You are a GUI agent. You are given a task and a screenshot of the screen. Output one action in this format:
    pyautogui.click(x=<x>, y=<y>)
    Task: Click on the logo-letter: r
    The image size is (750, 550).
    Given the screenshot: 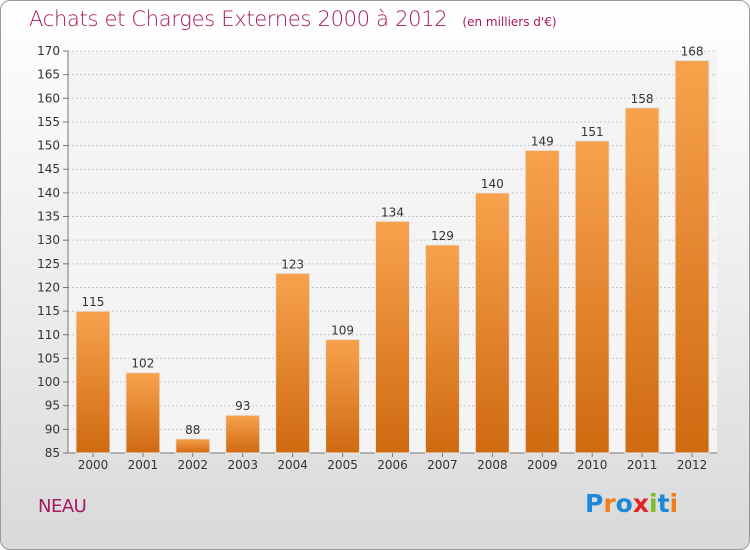 What is the action you would take?
    pyautogui.click(x=609, y=503)
    